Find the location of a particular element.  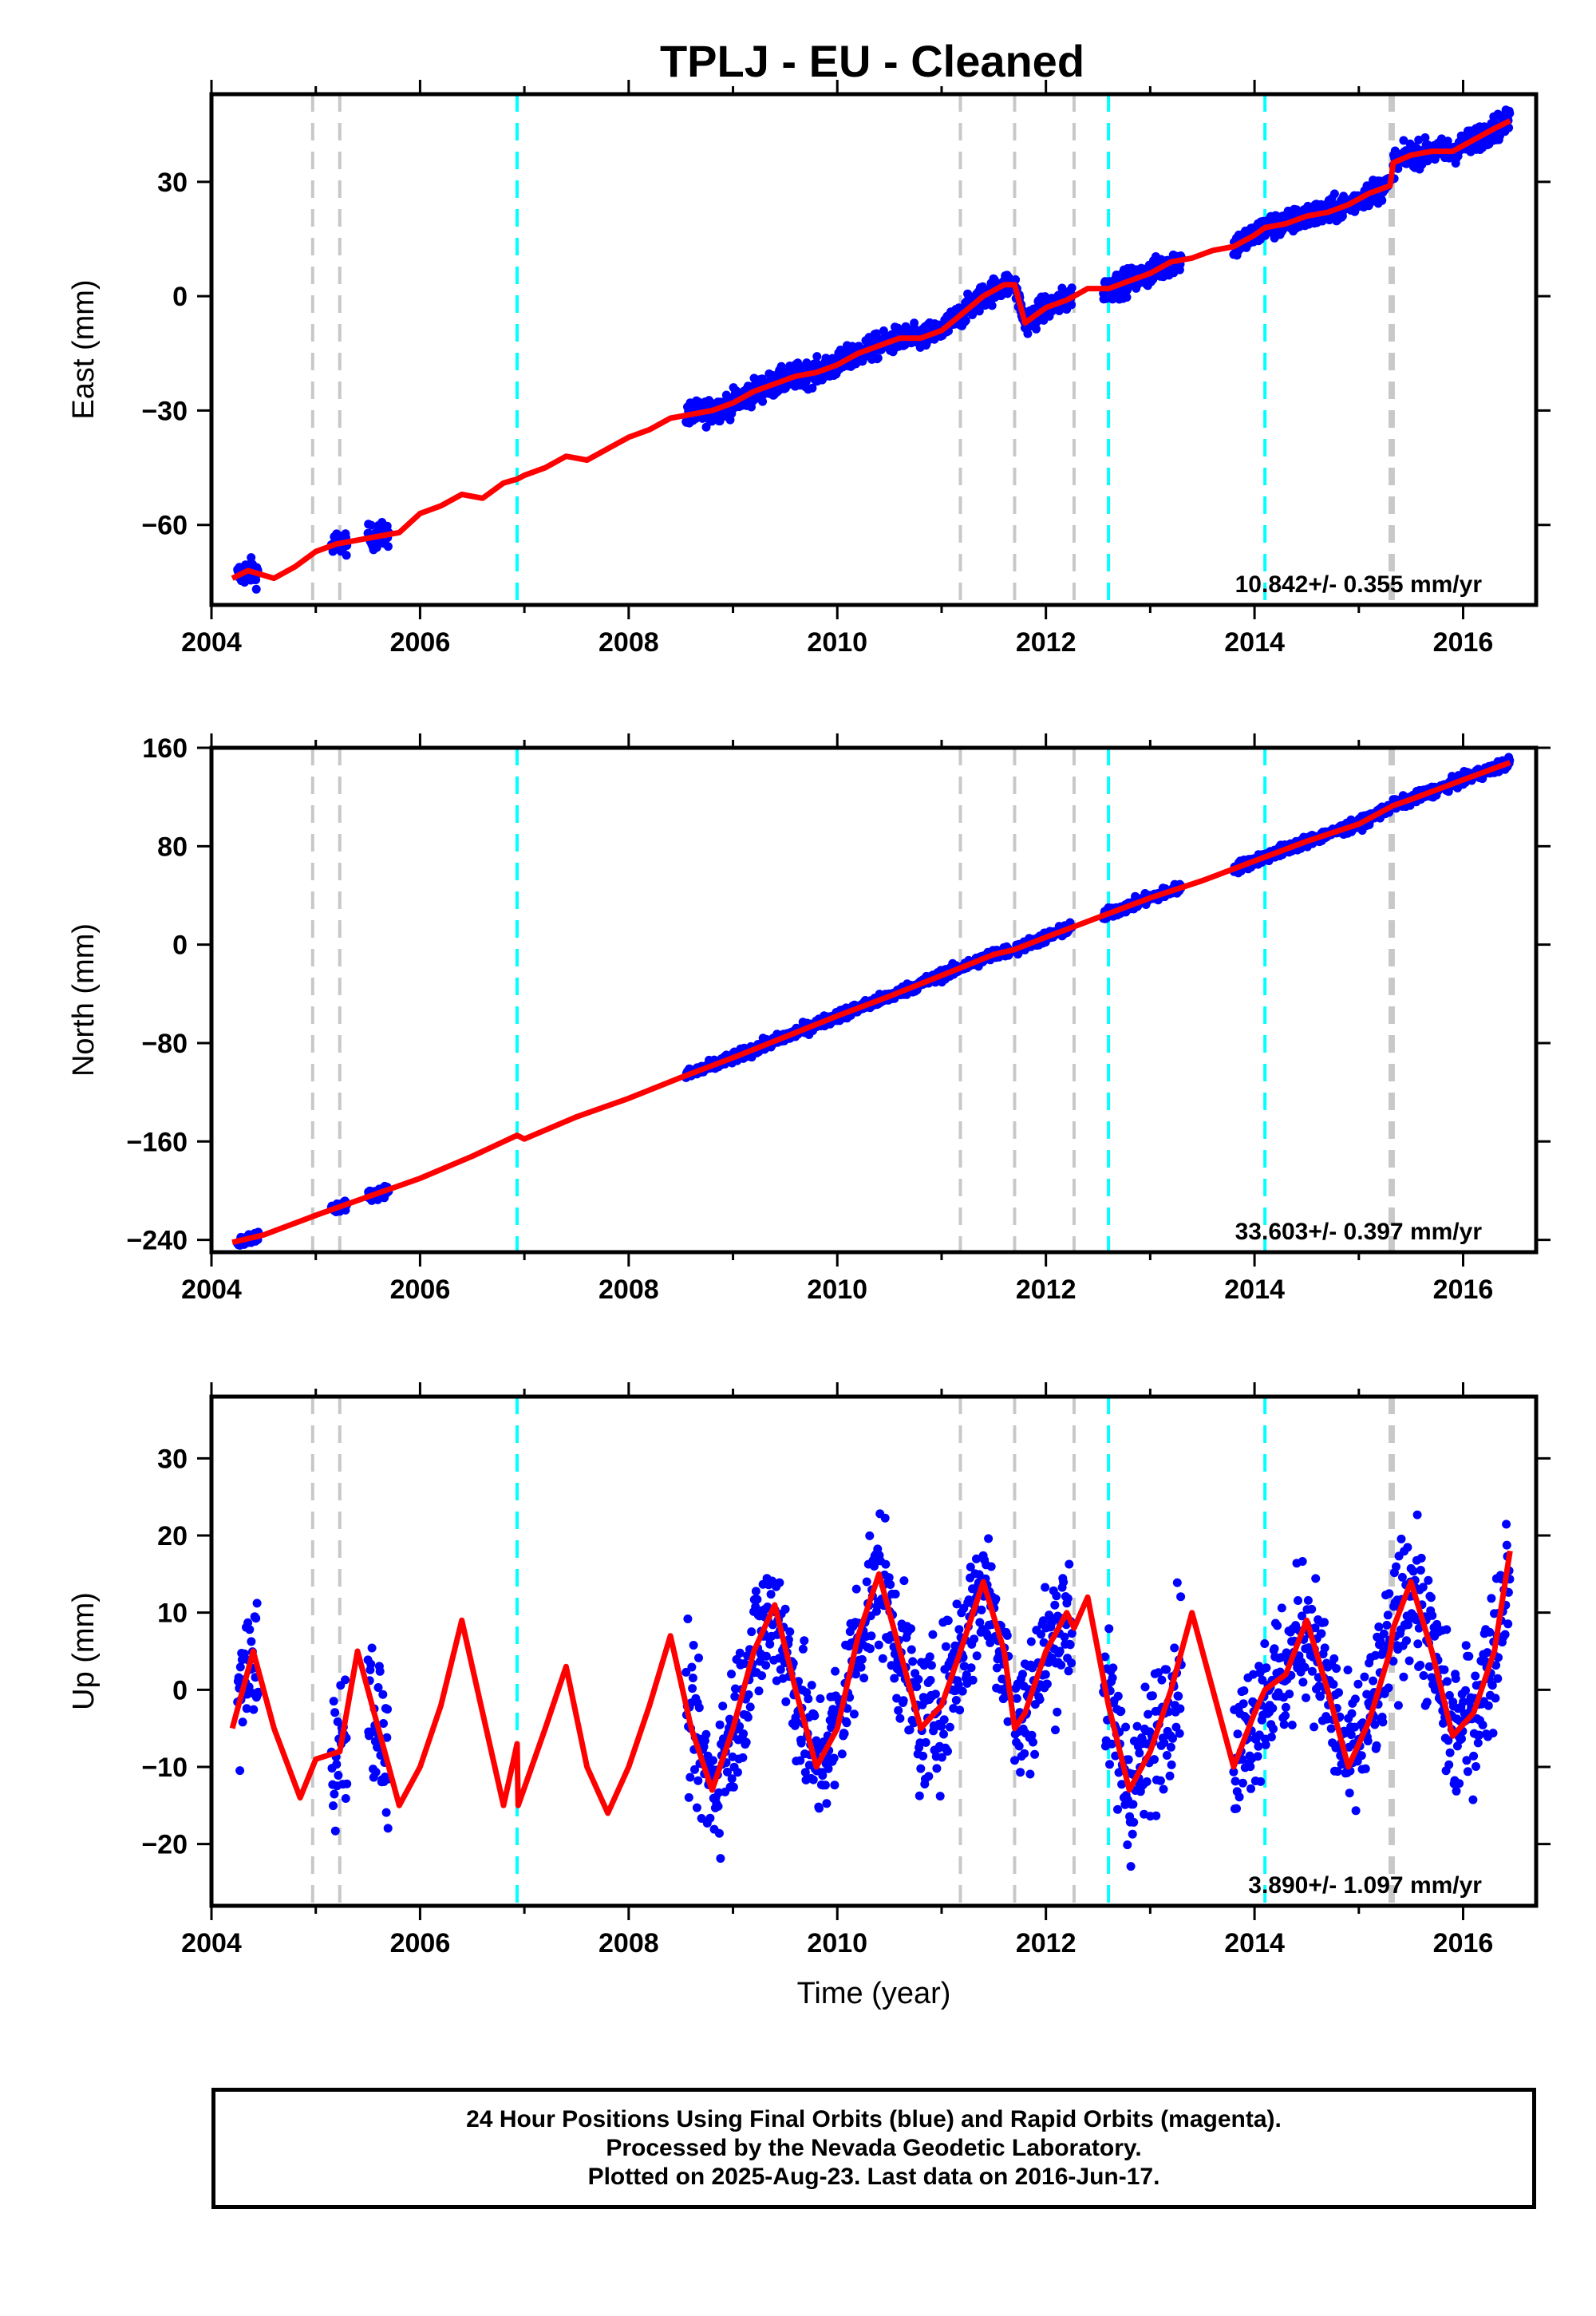

y-tick-label: −10 is located at coordinates (164, 1768).